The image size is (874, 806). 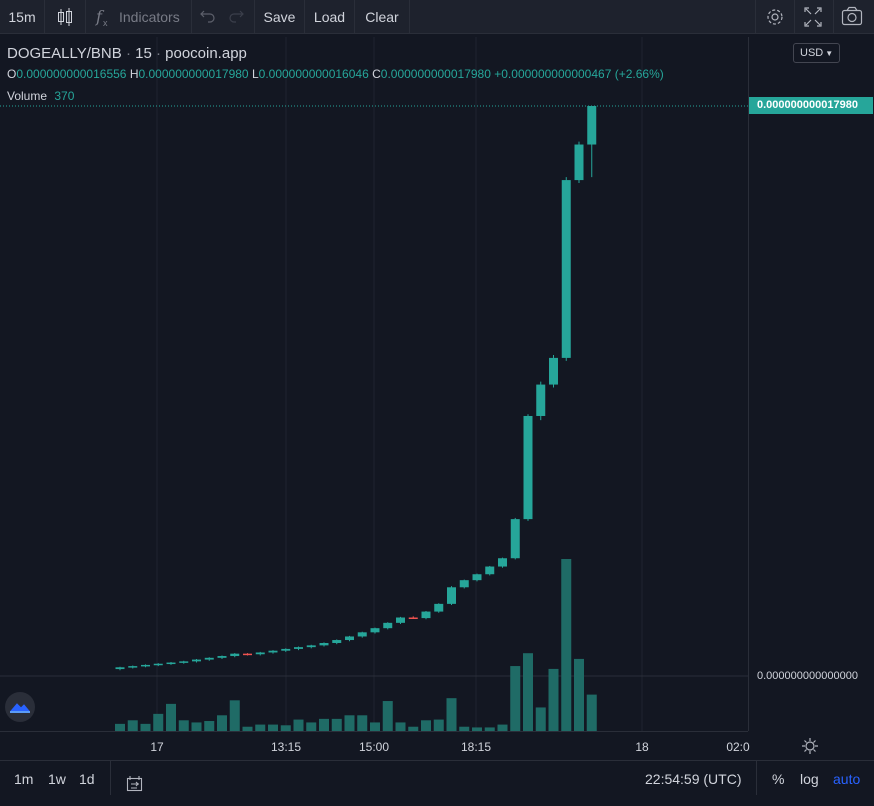 I want to click on price-axis: USD ▼ 0.000000000017980 0.000000000000000, so click(x=811, y=384).